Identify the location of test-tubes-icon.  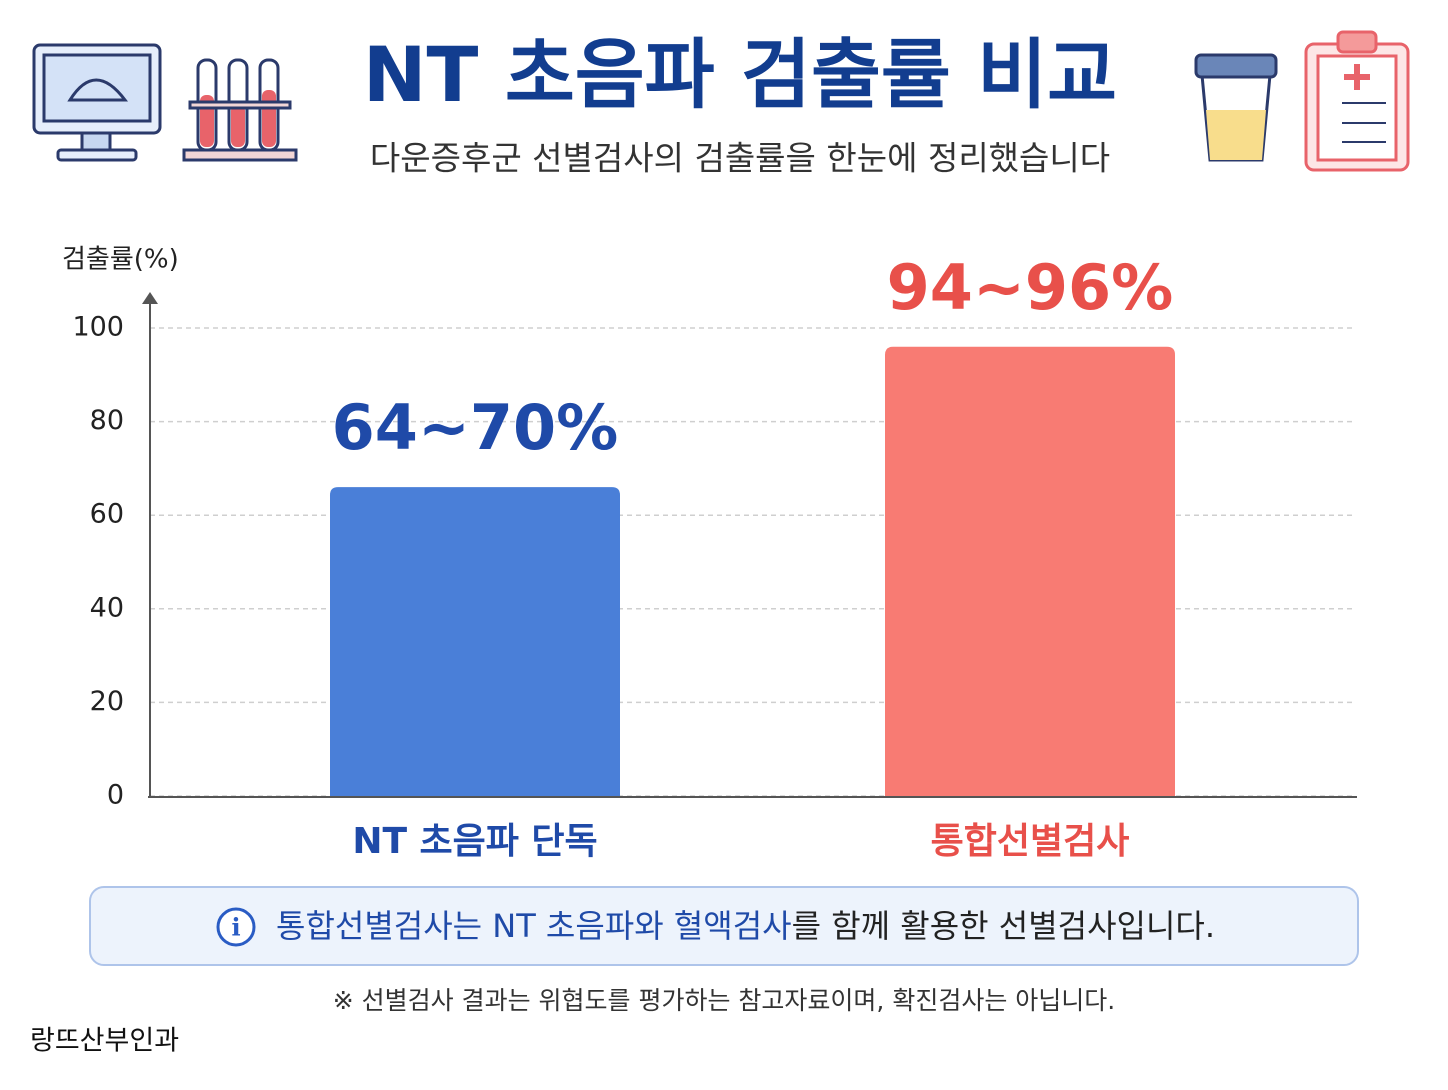
(240, 110).